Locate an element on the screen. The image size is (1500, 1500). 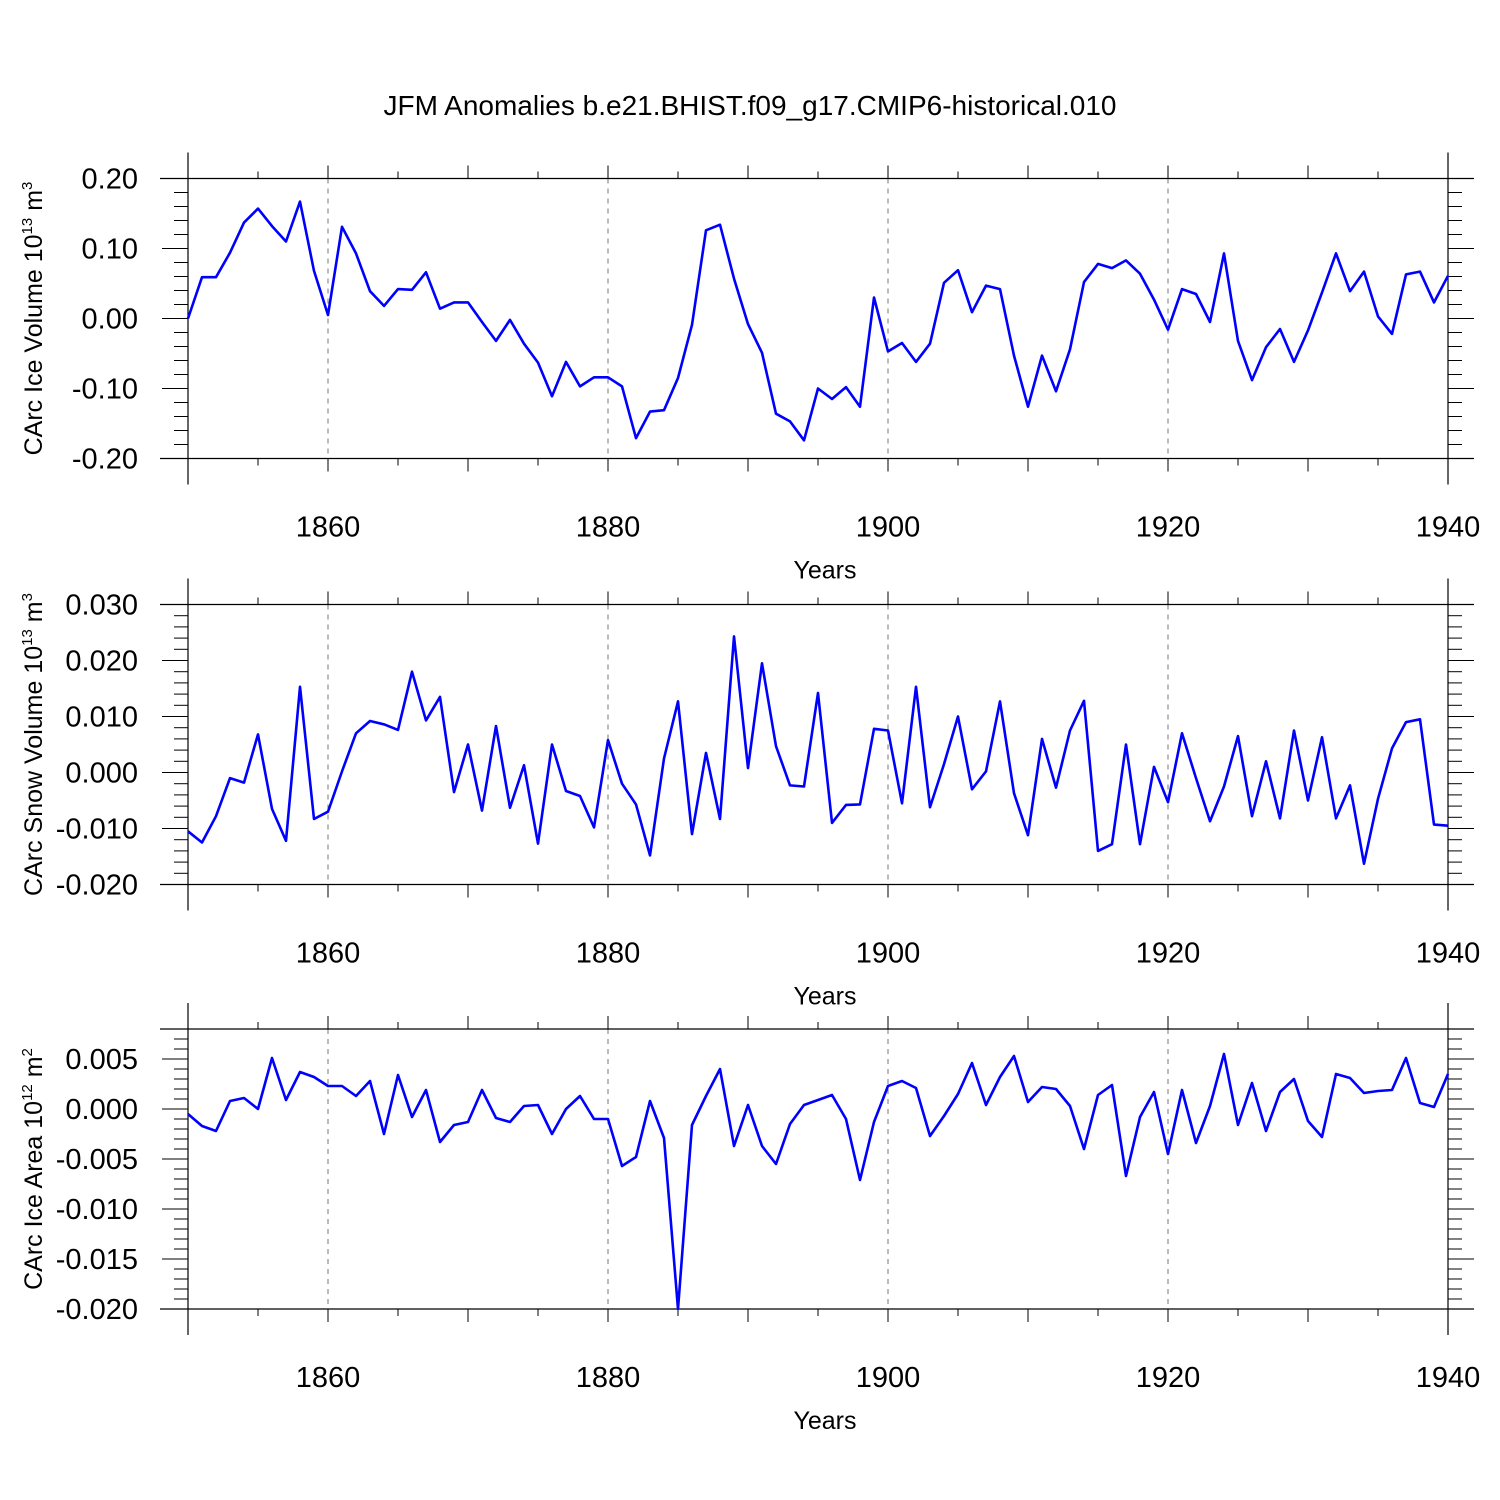
y-axis-label: CArc Ice Area 1012 m2 is located at coordinates (33, 1169).